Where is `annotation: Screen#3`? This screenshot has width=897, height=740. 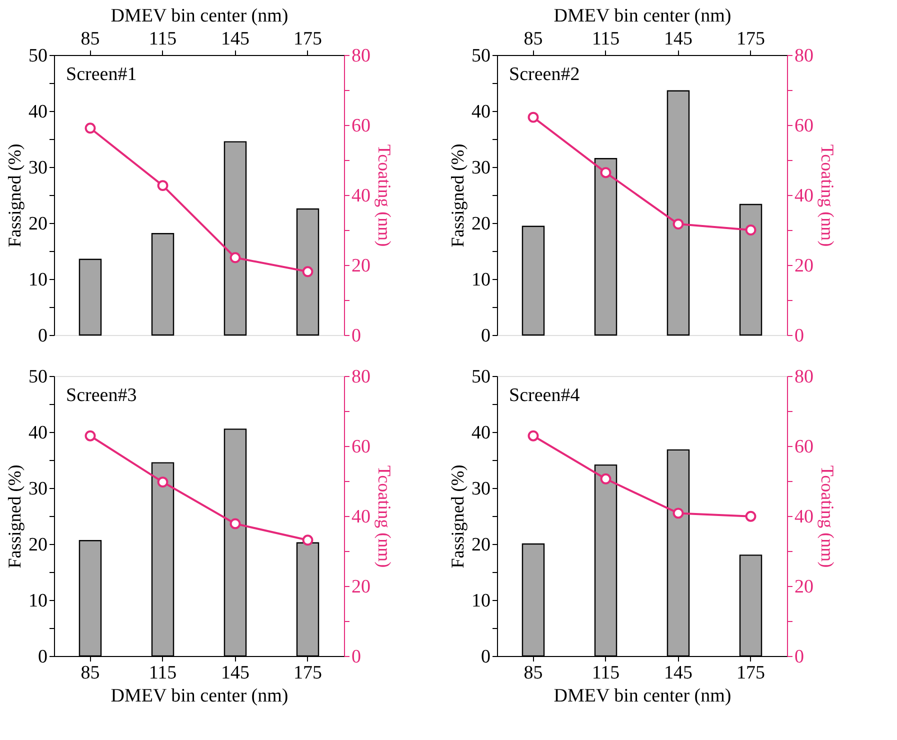
annotation: Screen#3 is located at coordinates (101, 395).